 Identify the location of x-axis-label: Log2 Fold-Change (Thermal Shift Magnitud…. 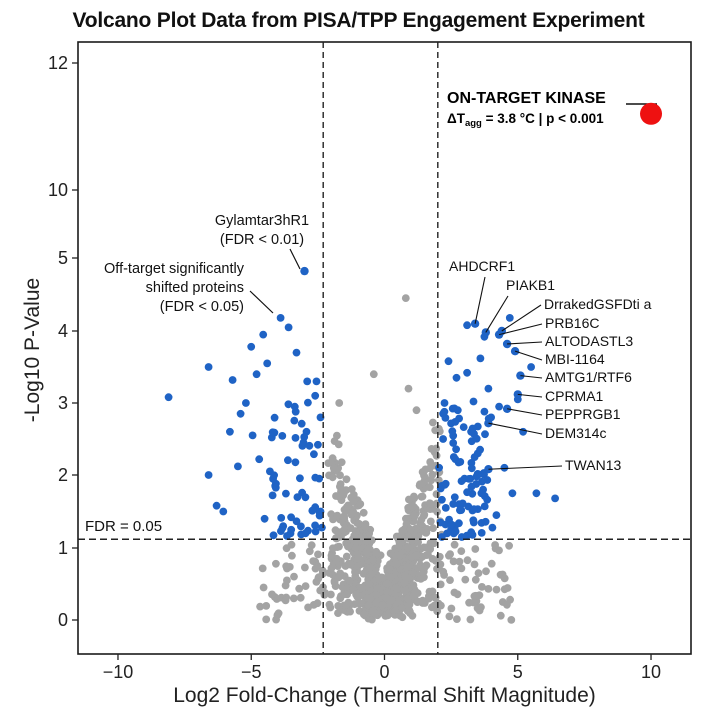
(384, 695).